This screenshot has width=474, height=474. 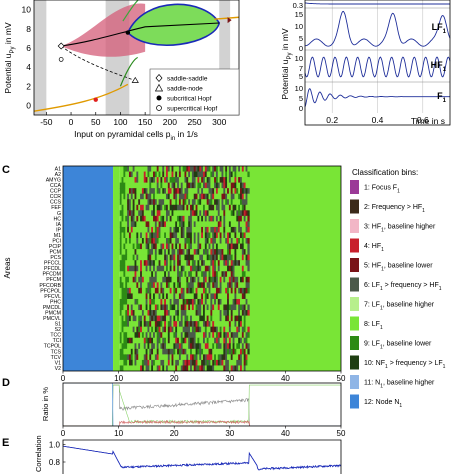 What do you see at coordinates (341, 378) in the screenshot?
I see `panel-c-x-tick-label: 50` at bounding box center [341, 378].